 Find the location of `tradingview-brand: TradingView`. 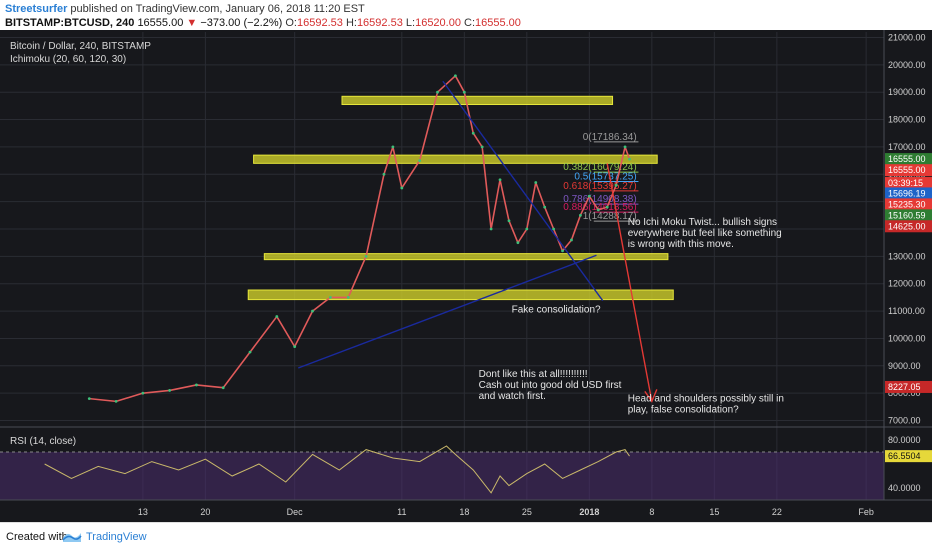

tradingview-brand: TradingView is located at coordinates (116, 537).